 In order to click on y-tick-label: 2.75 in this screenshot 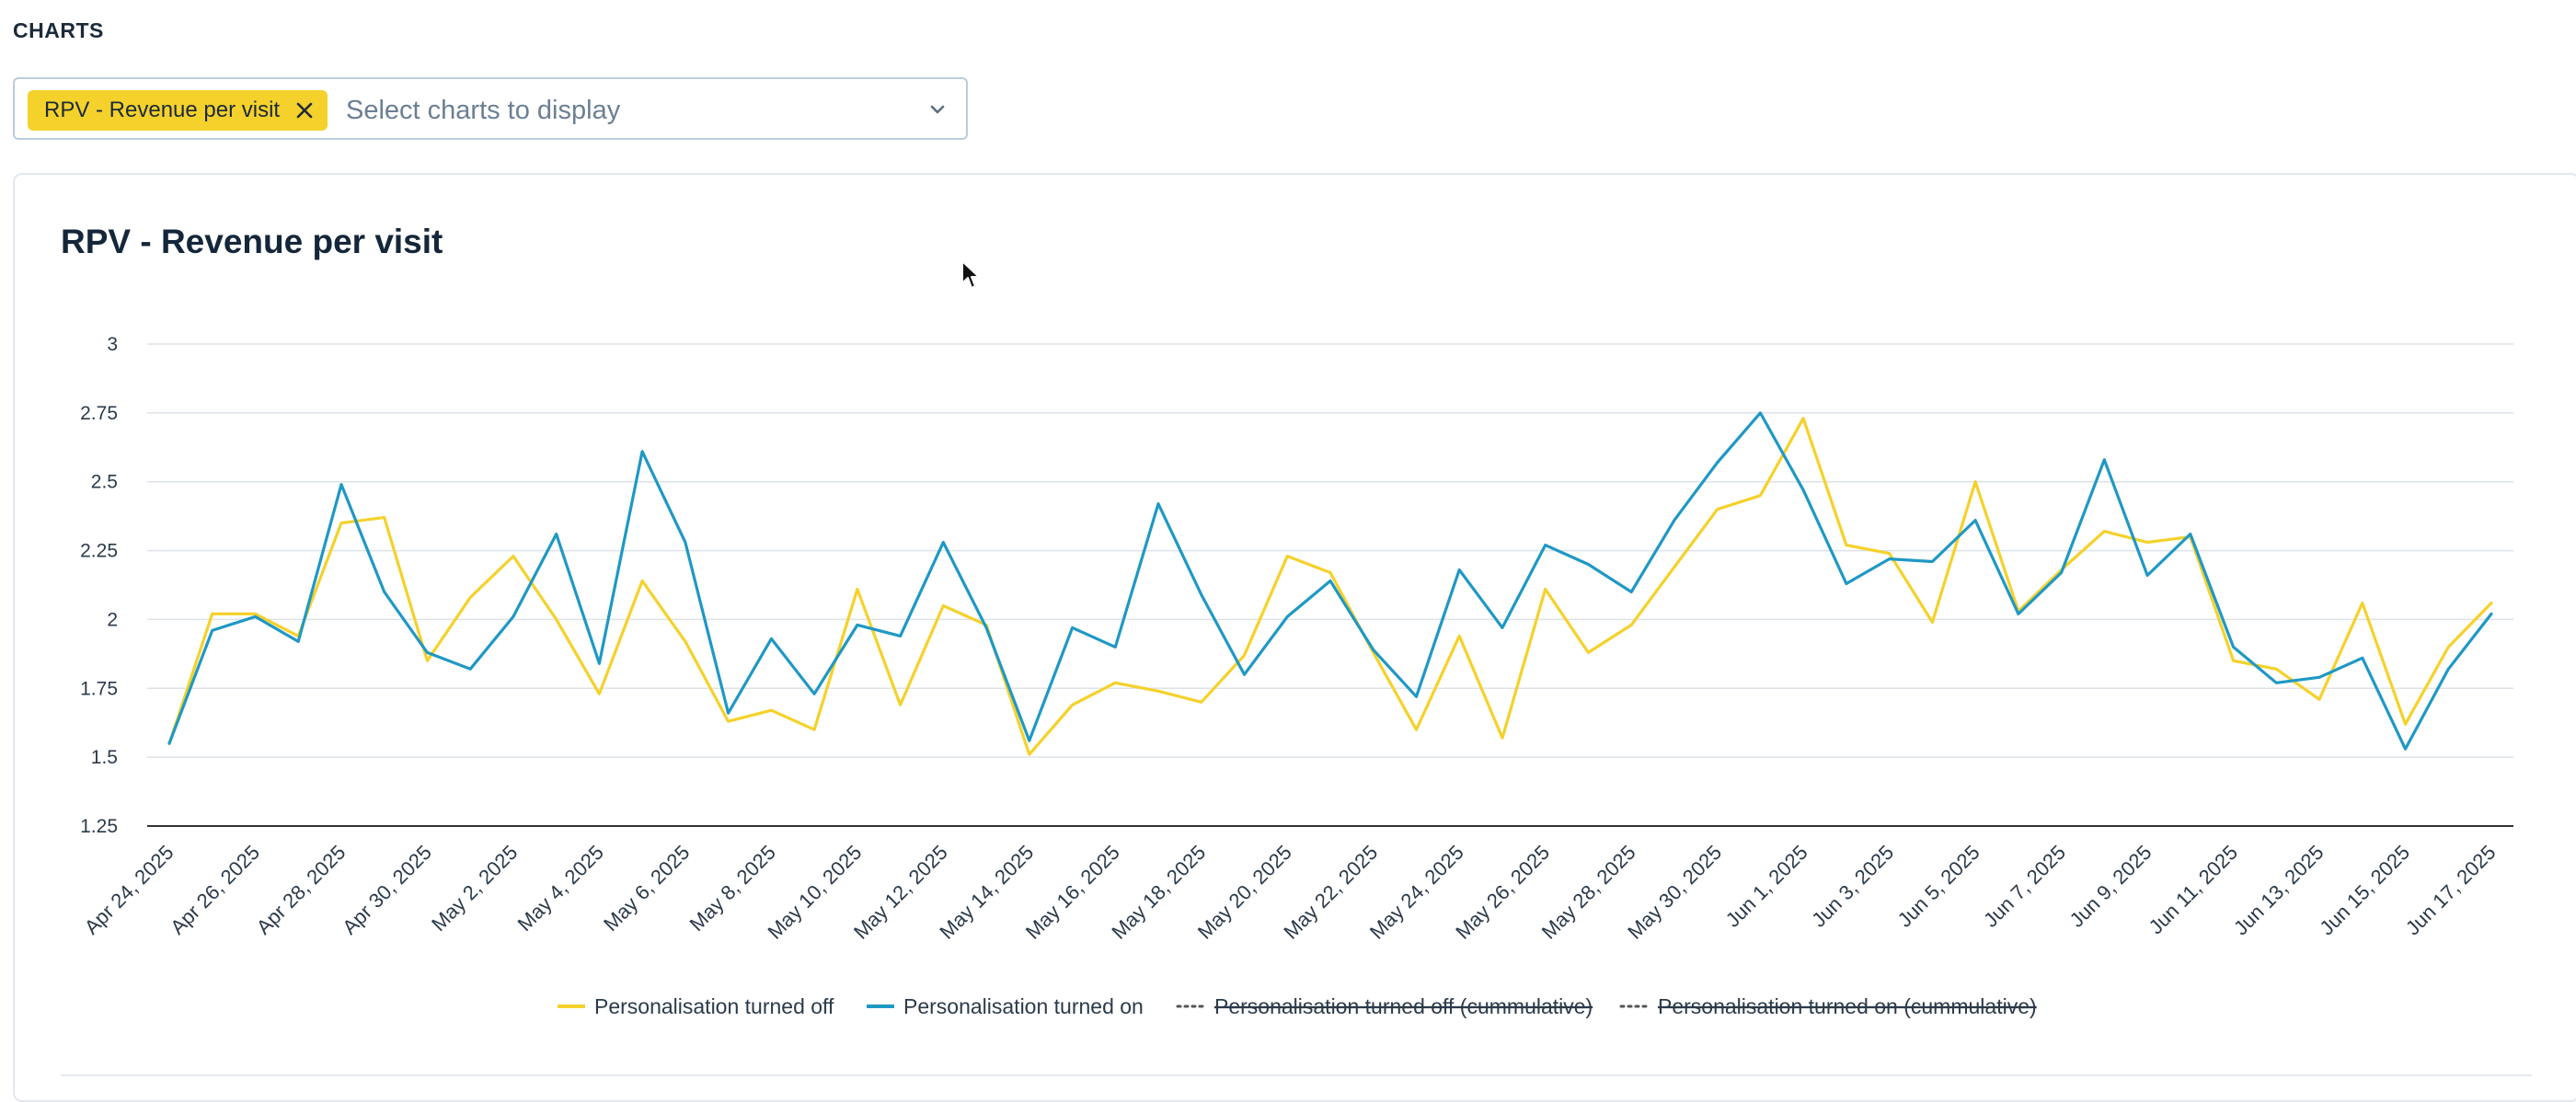, I will do `click(99, 413)`.